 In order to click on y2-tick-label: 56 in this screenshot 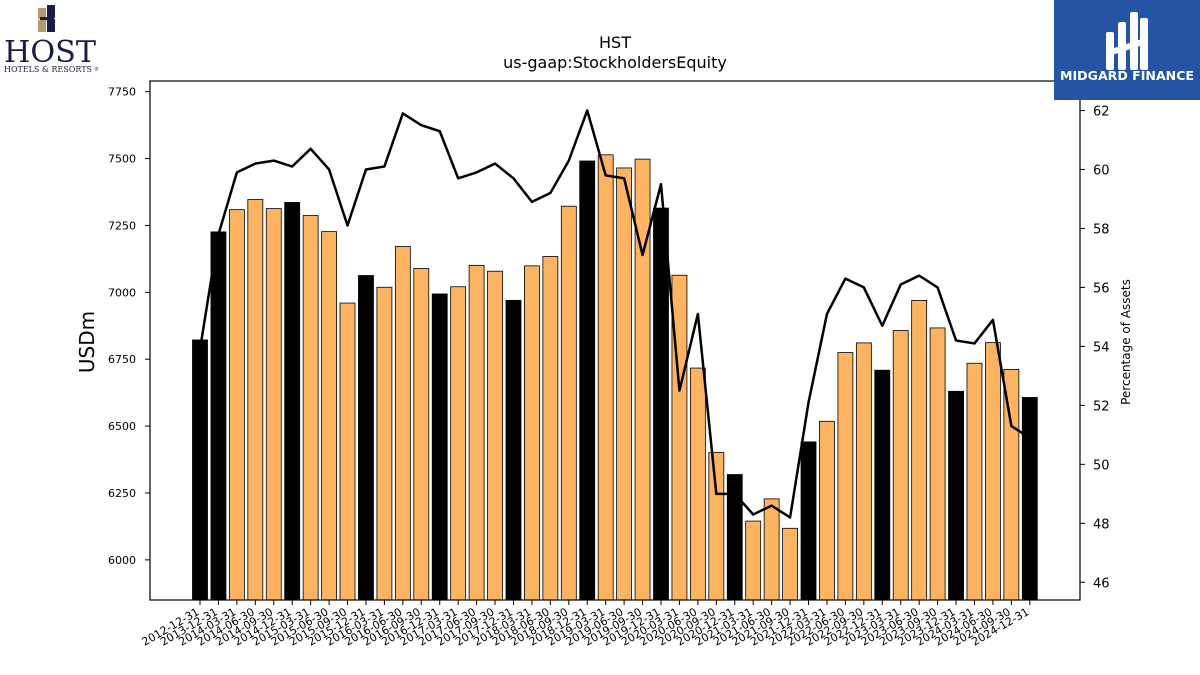, I will do `click(1101, 288)`.